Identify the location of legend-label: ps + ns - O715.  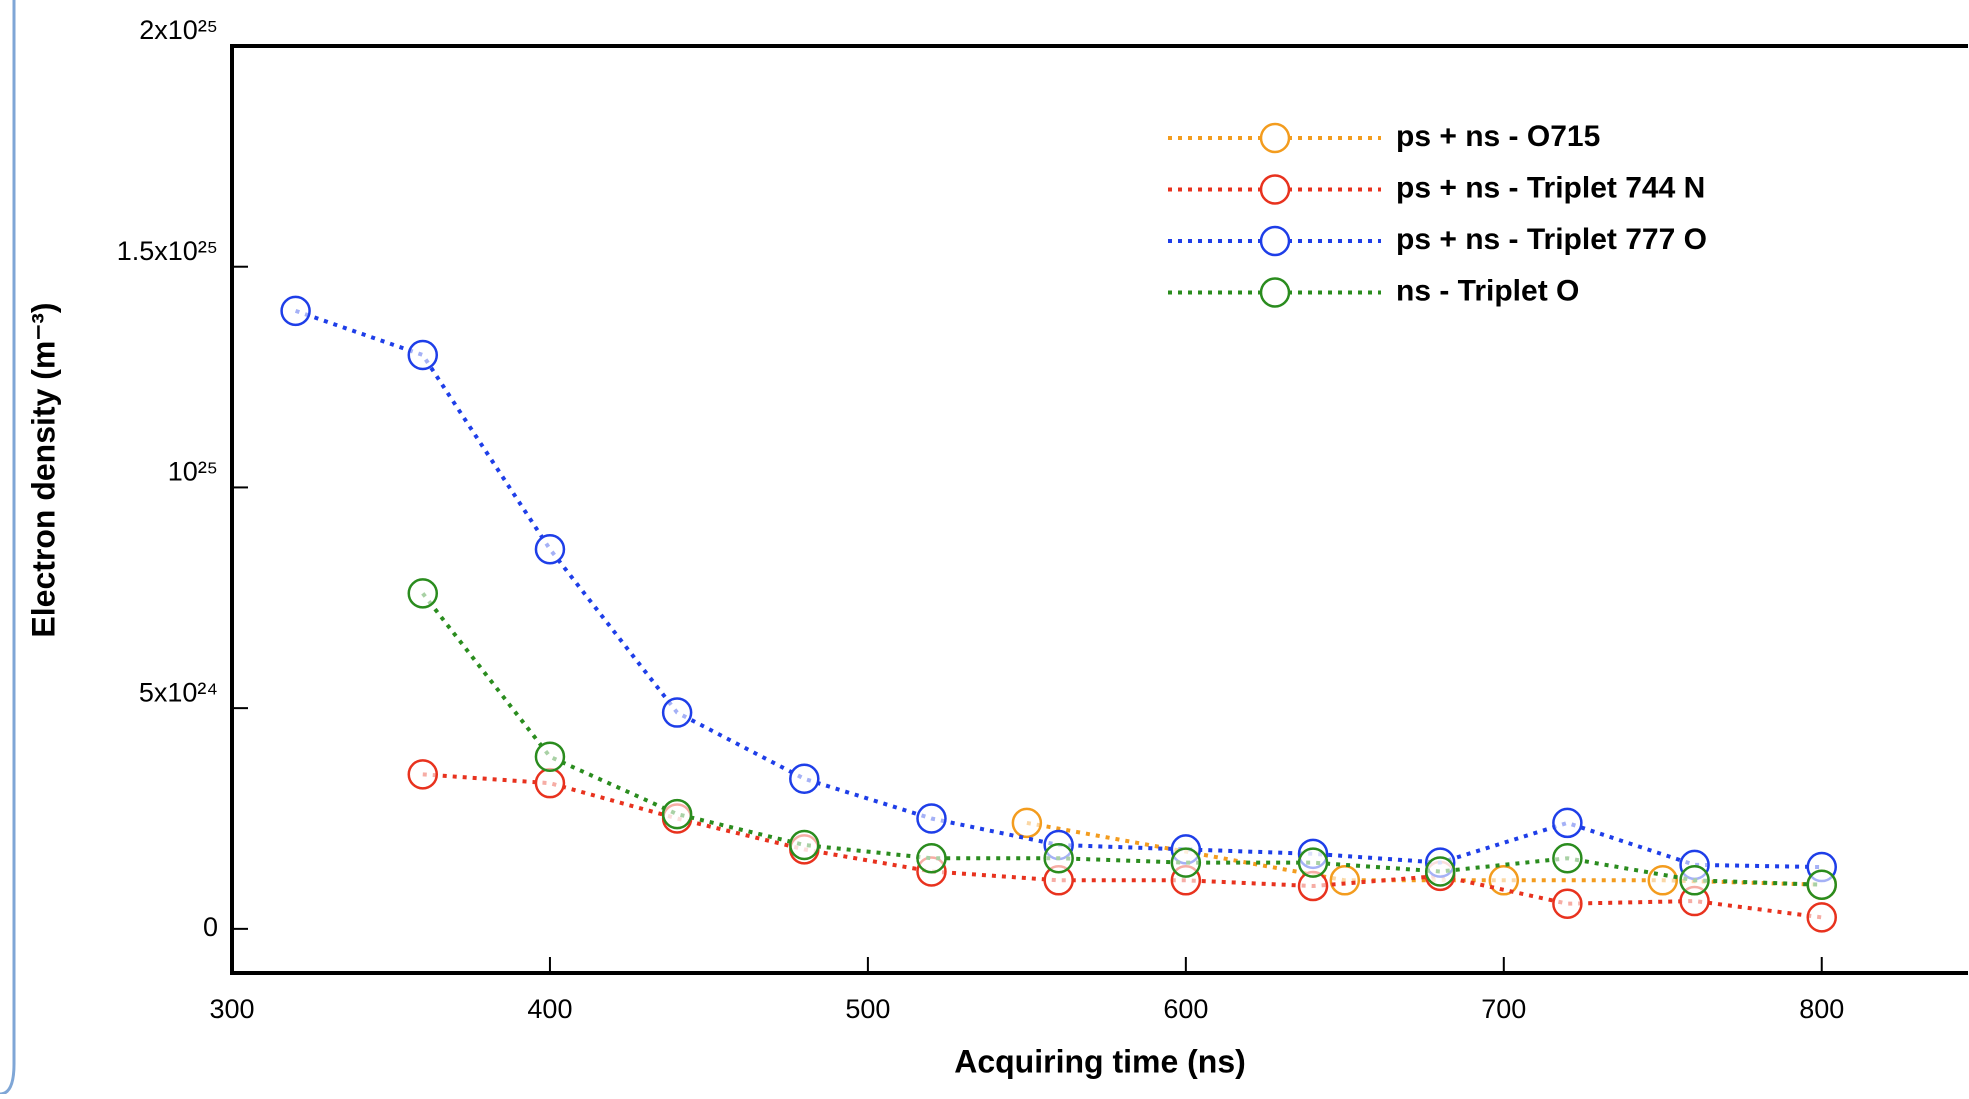
(1498, 136).